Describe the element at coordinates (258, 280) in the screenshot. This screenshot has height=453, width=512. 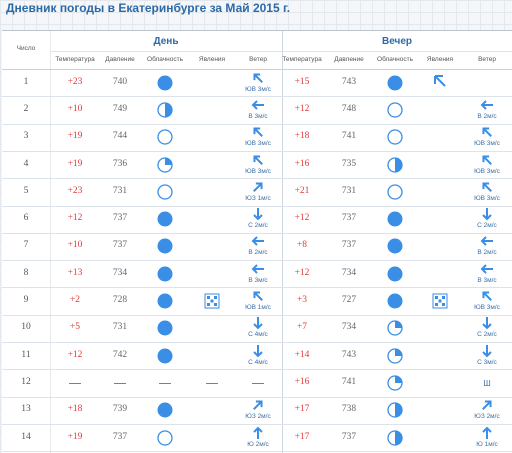
I see `wind: В 3м/с` at that location.